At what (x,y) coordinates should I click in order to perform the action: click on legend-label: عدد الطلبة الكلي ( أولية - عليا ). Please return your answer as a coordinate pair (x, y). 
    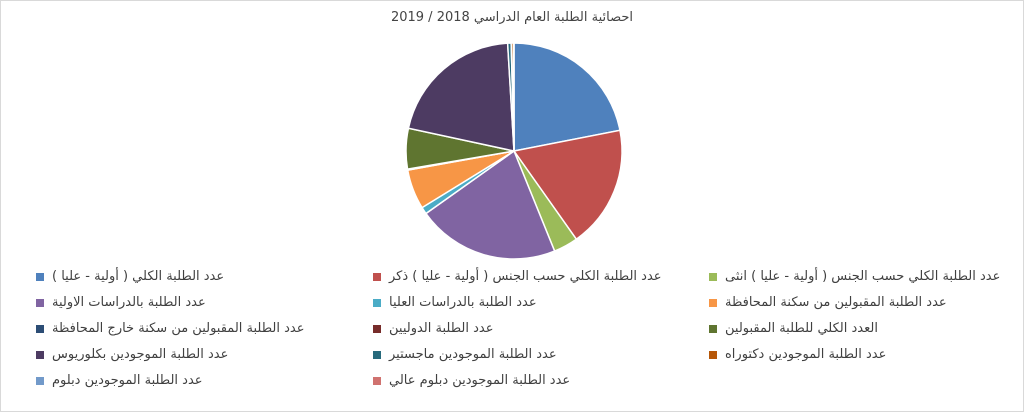
    Looking at the image, I should click on (138, 276).